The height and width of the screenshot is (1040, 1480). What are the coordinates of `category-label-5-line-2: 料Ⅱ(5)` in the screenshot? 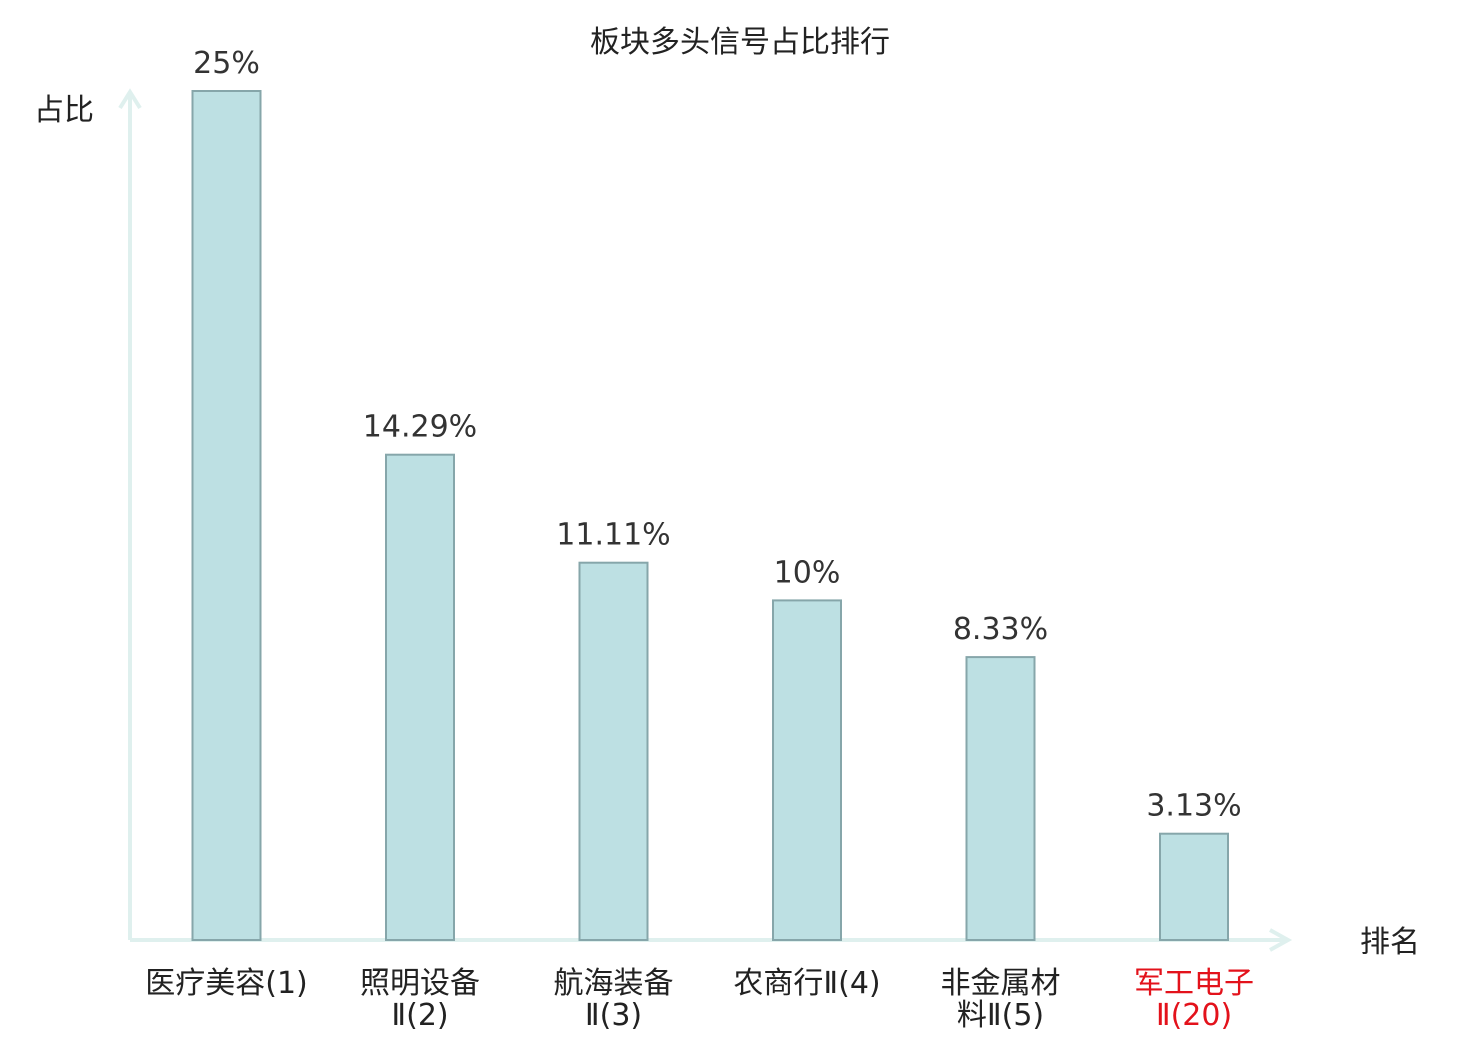 It's located at (1000, 1015).